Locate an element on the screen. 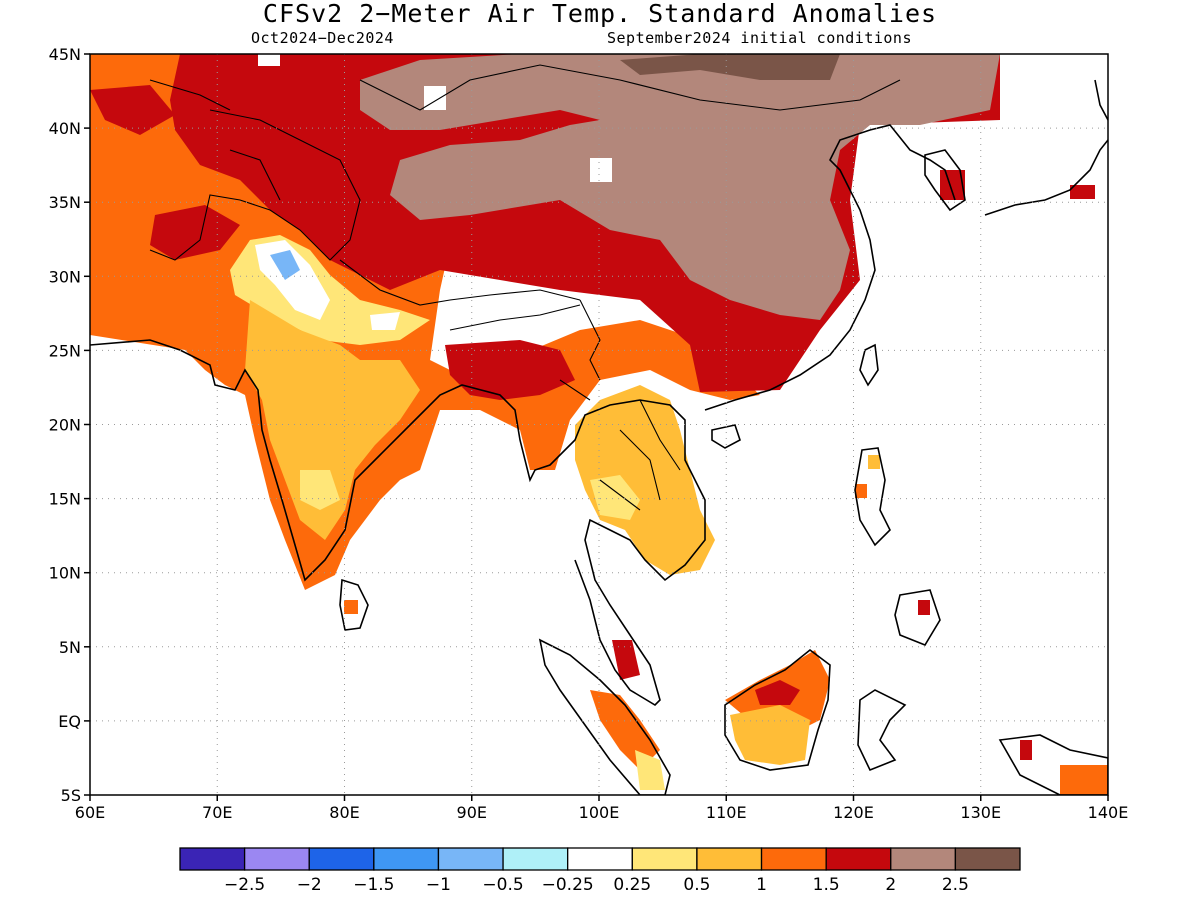  anomaly-patch-newguinea is located at coordinates (1084, 780).